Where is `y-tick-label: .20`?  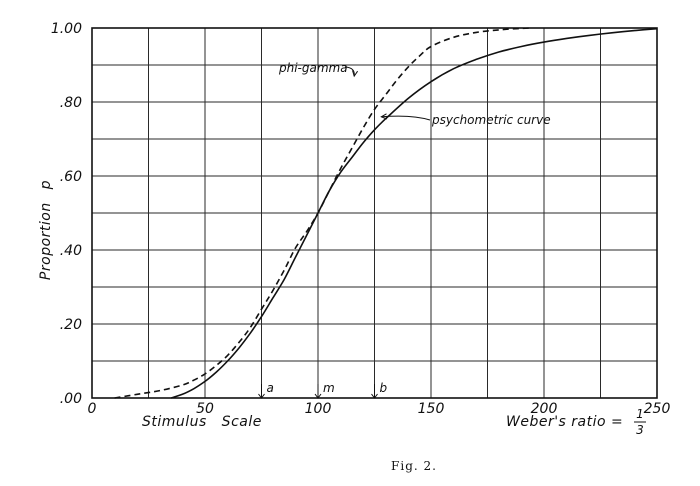 y-tick-label: .20 is located at coordinates (71, 325).